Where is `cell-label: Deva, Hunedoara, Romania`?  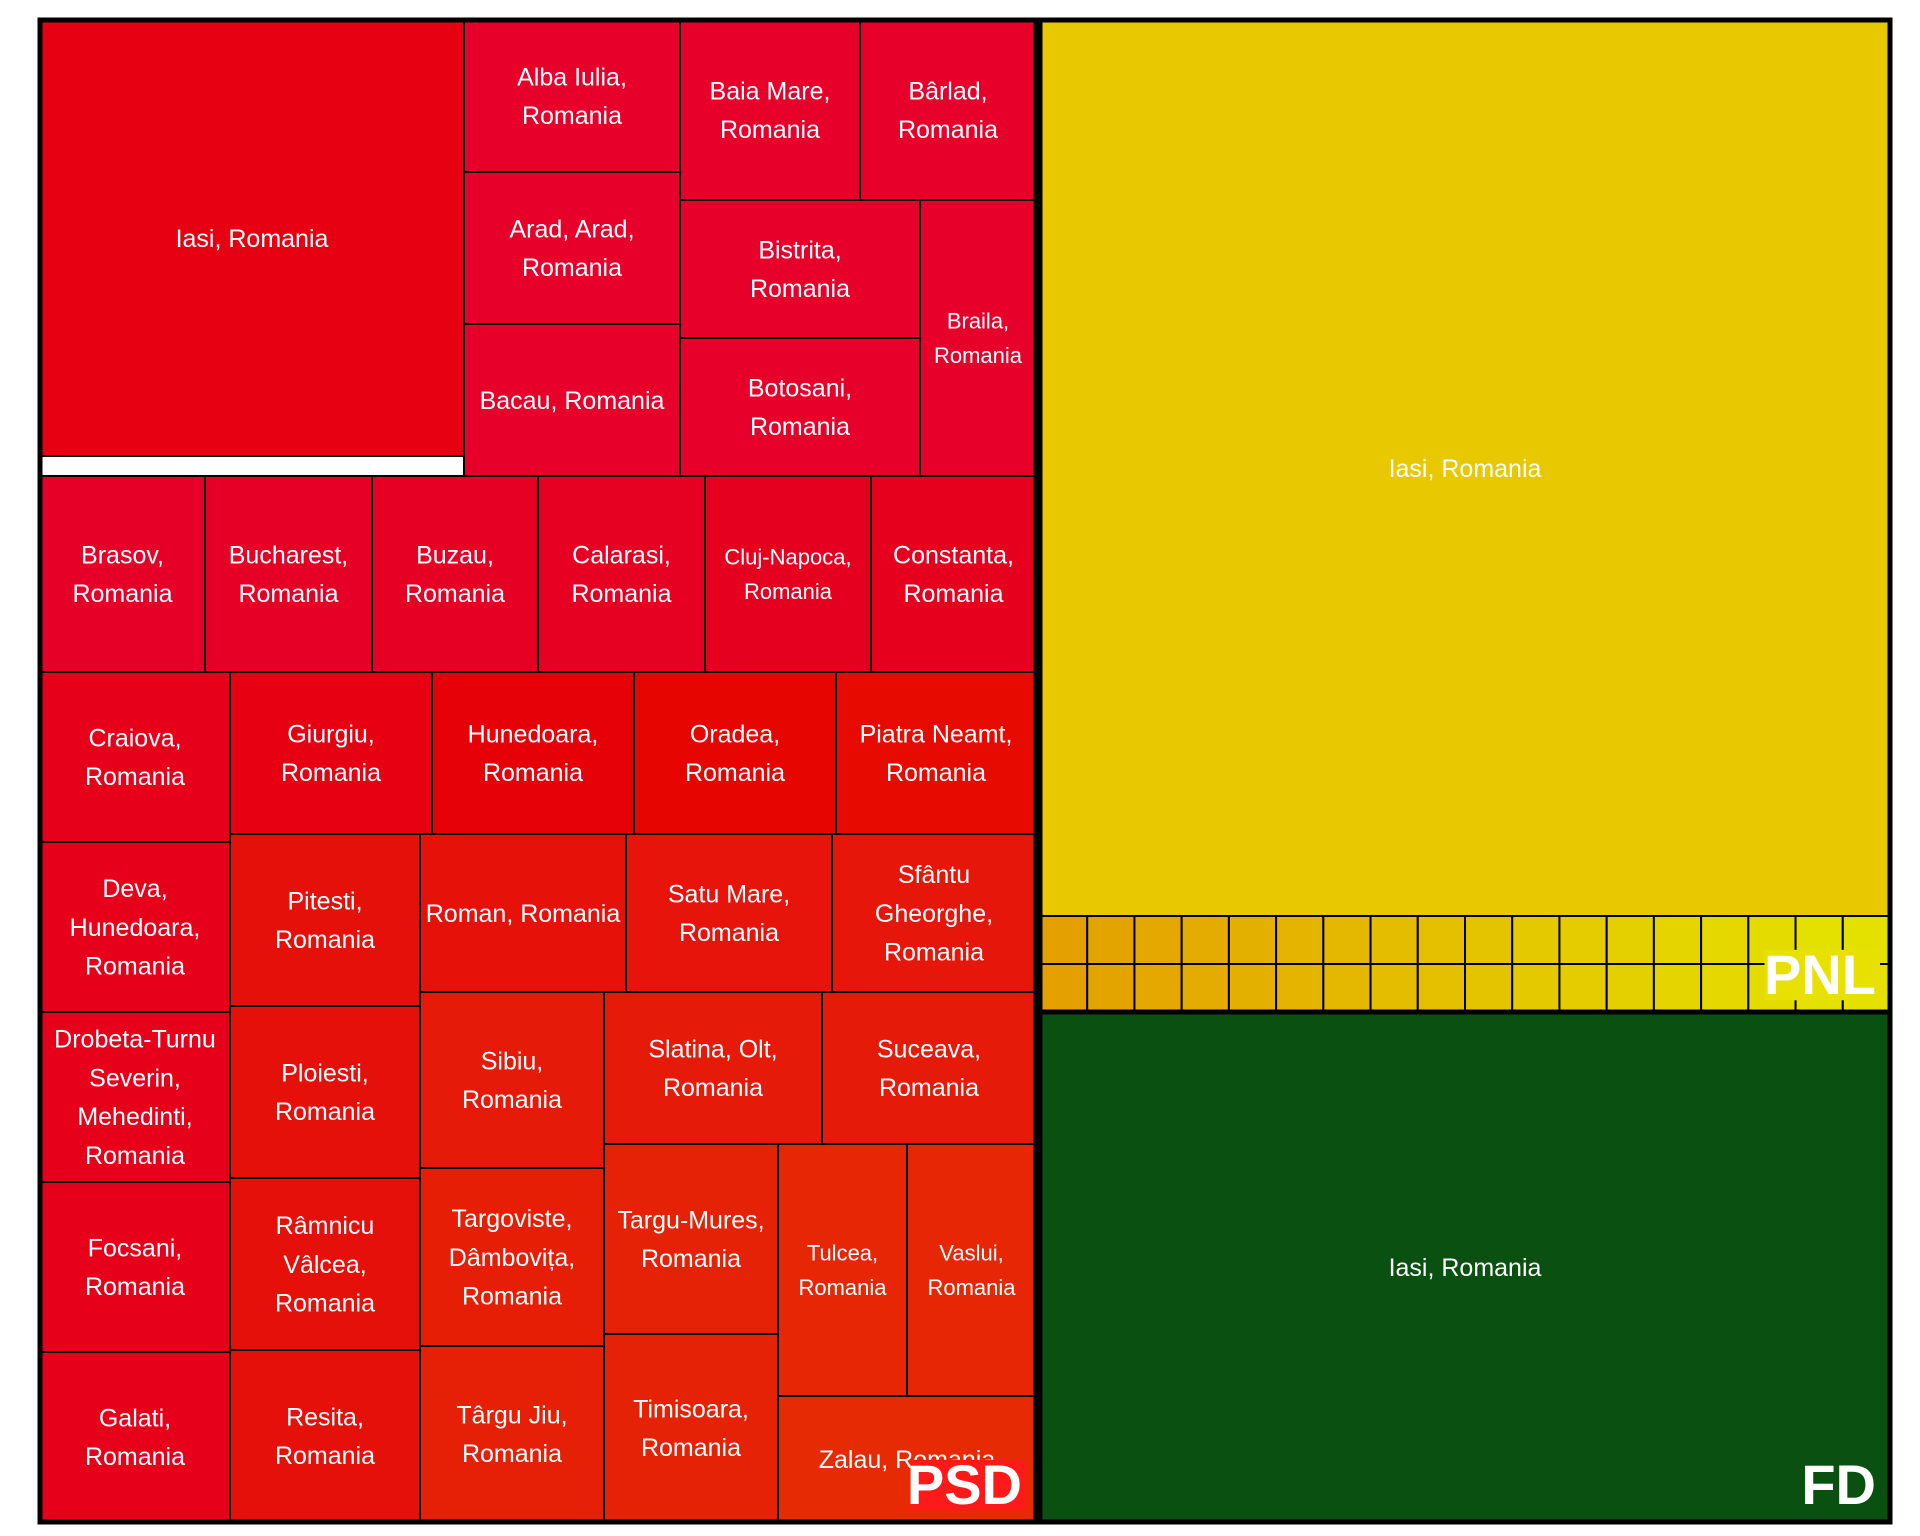
cell-label: Deva, Hunedoara, Romania is located at coordinates (135, 928).